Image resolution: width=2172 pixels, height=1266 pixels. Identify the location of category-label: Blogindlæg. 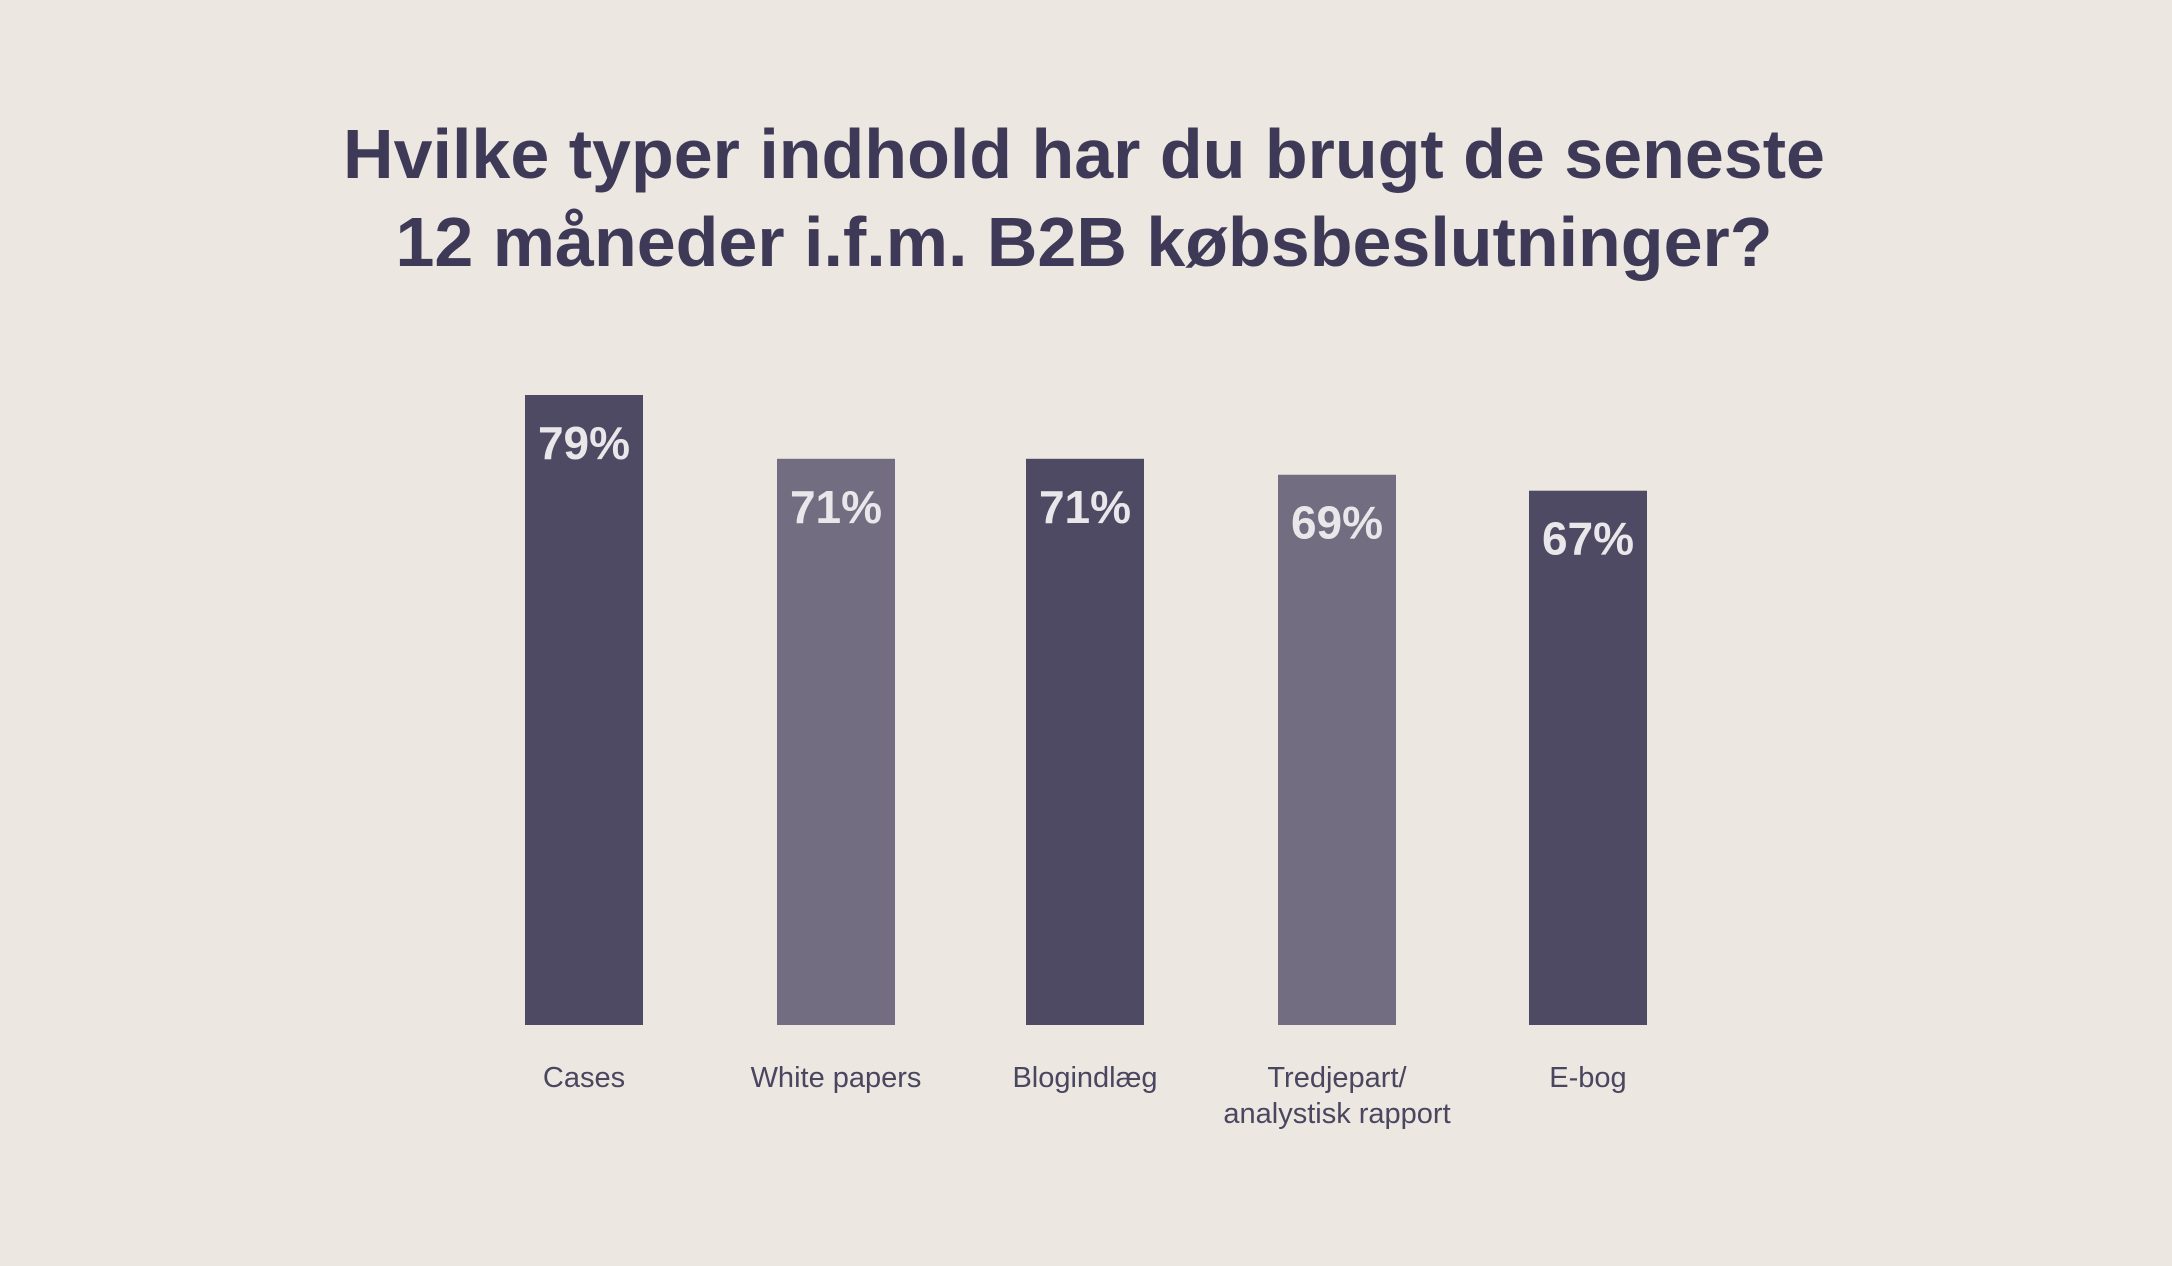
(1084, 1078).